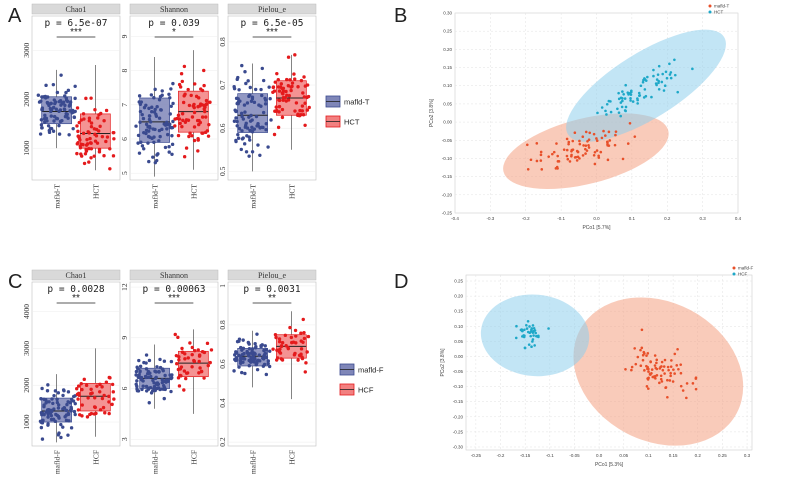 The height and width of the screenshot is (501, 789). What do you see at coordinates (272, 23) in the screenshot?
I see `p-value: p = 6.5e-05` at bounding box center [272, 23].